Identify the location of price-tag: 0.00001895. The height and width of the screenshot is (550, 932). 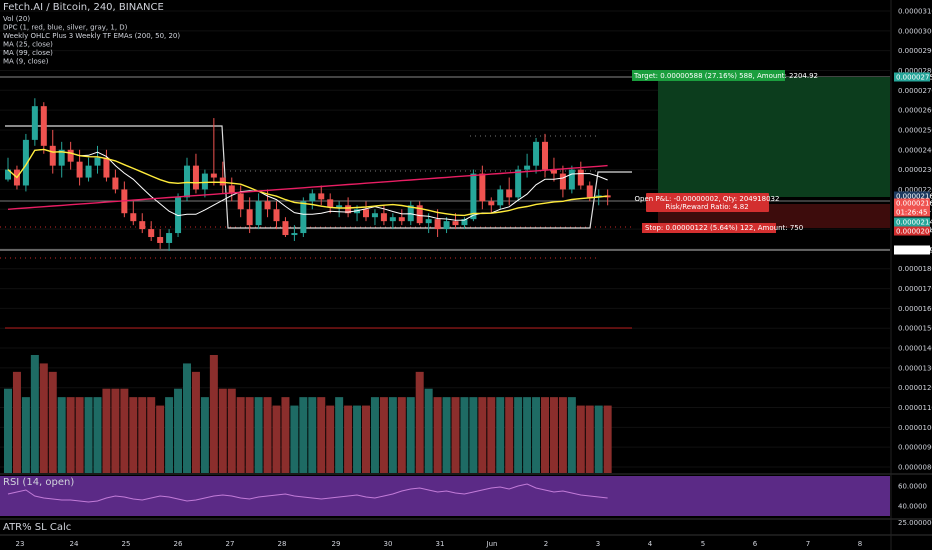
(914, 251).